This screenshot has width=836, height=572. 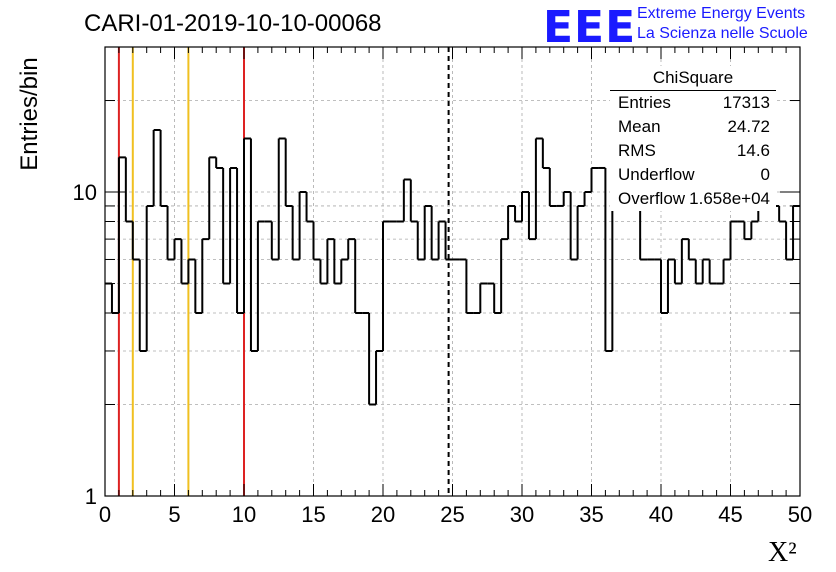 I want to click on x-tick-label: 45, so click(x=730, y=514).